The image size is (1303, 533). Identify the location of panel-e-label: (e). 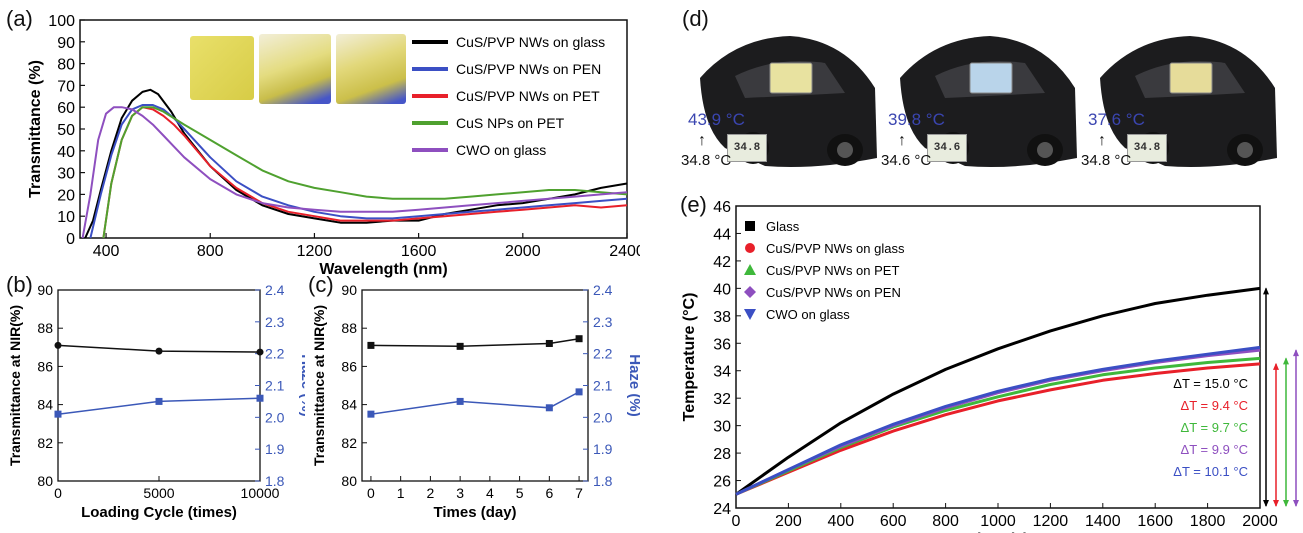
(693, 204).